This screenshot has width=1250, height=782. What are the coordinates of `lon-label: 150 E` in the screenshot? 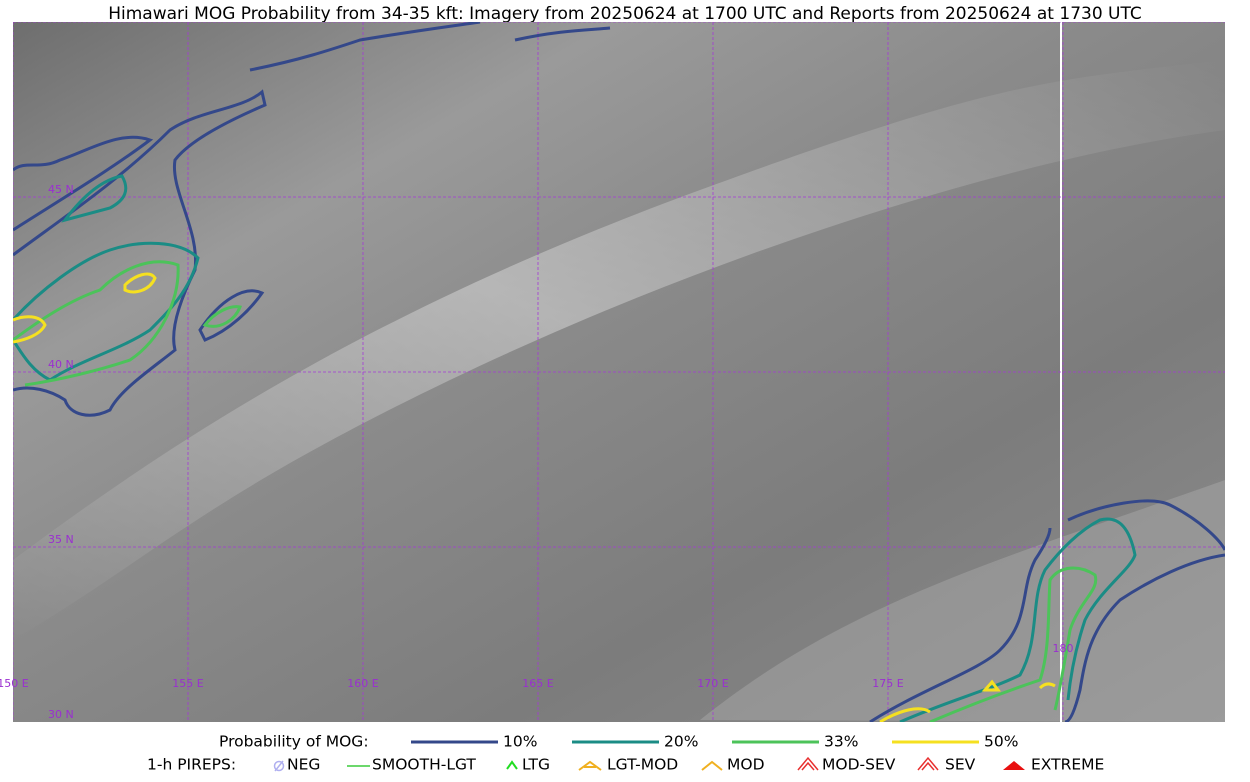 It's located at (14, 683).